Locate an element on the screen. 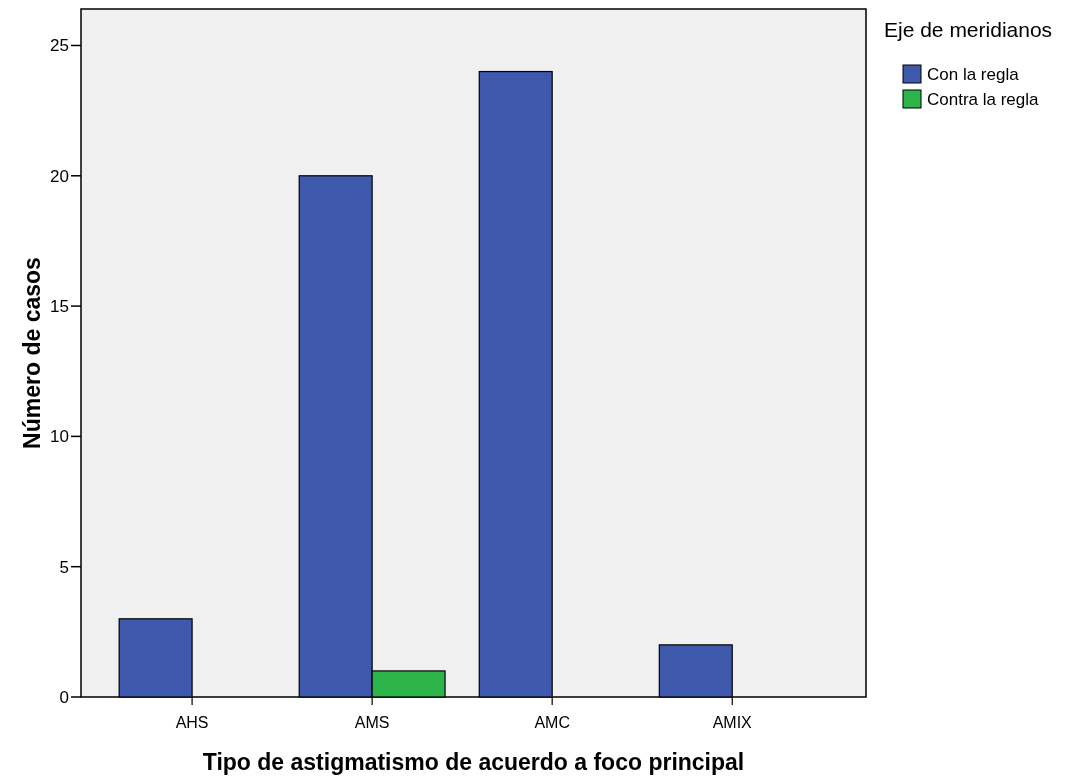  y-tick-label: 10 is located at coordinates (59, 437).